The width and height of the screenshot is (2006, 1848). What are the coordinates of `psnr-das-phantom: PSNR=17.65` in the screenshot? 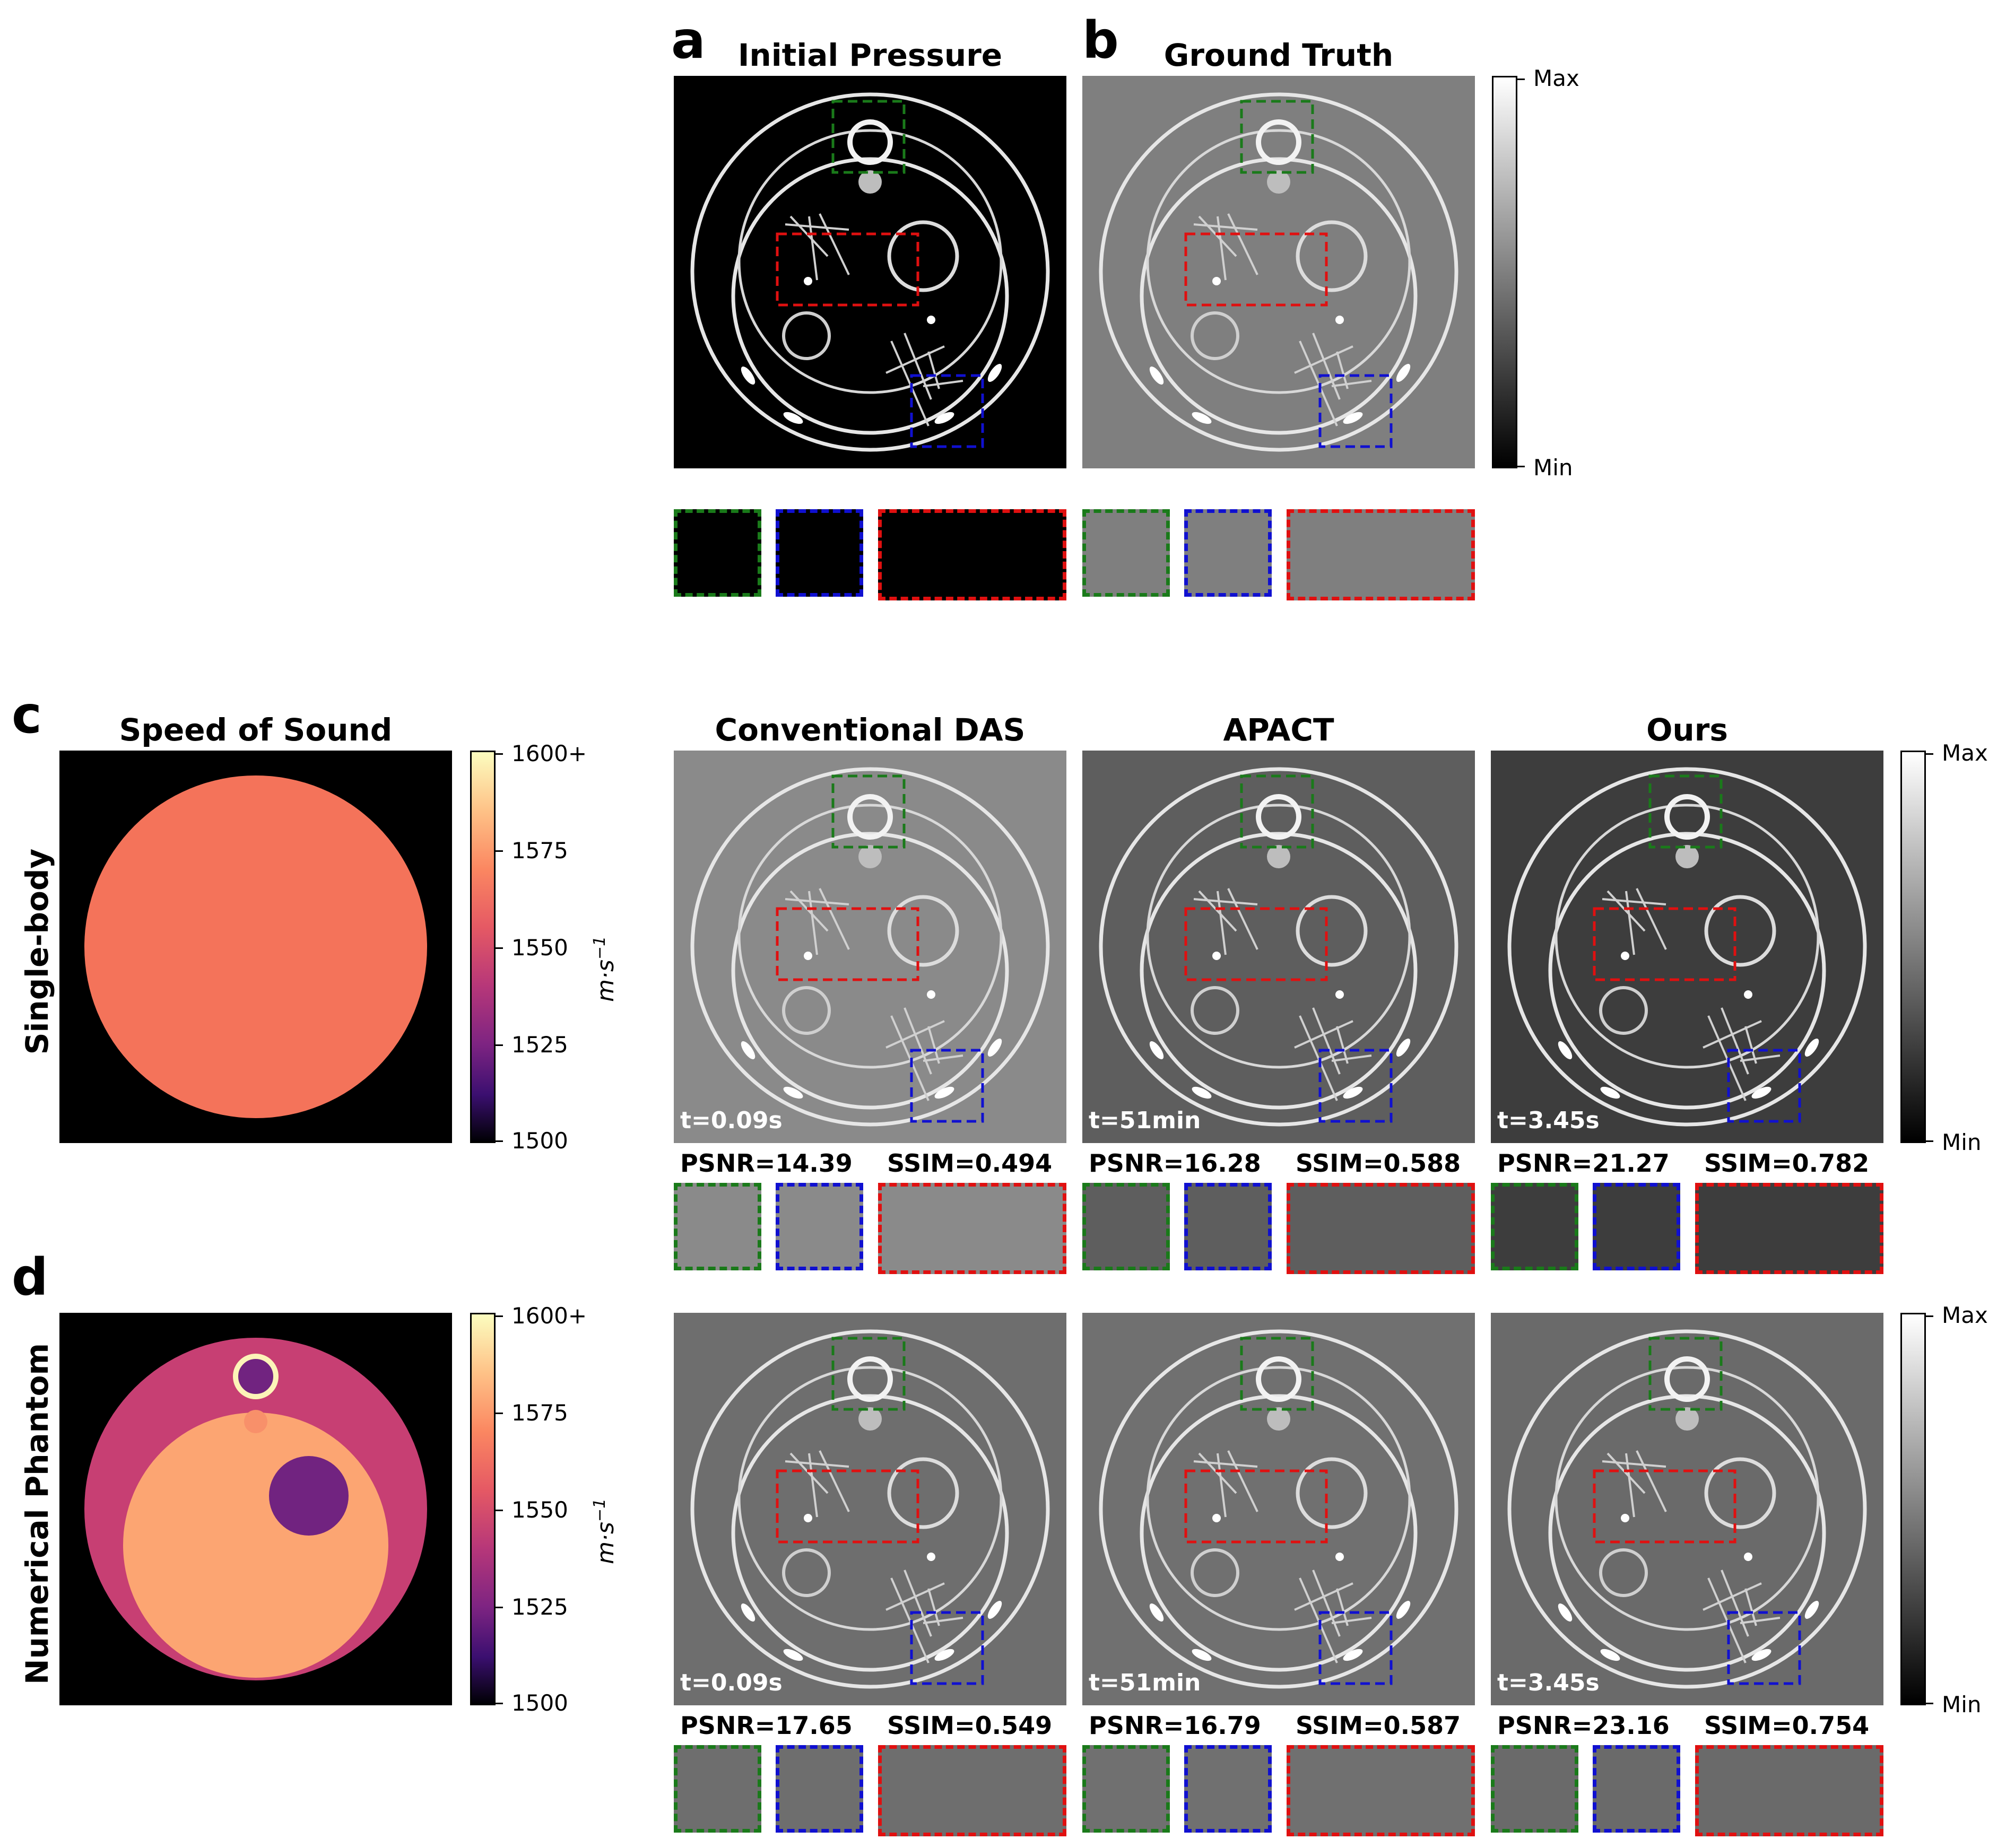 It's located at (766, 1725).